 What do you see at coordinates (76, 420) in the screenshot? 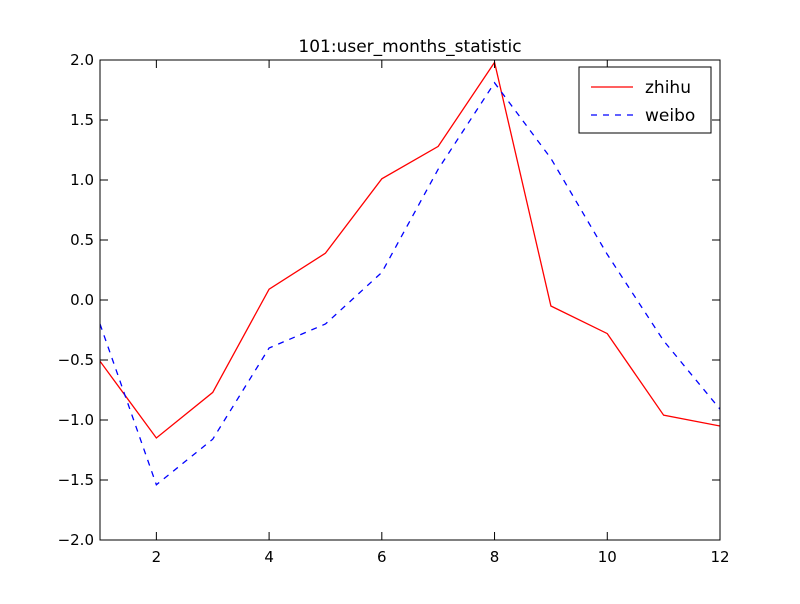
I see `y-tick-label: −1.0` at bounding box center [76, 420].